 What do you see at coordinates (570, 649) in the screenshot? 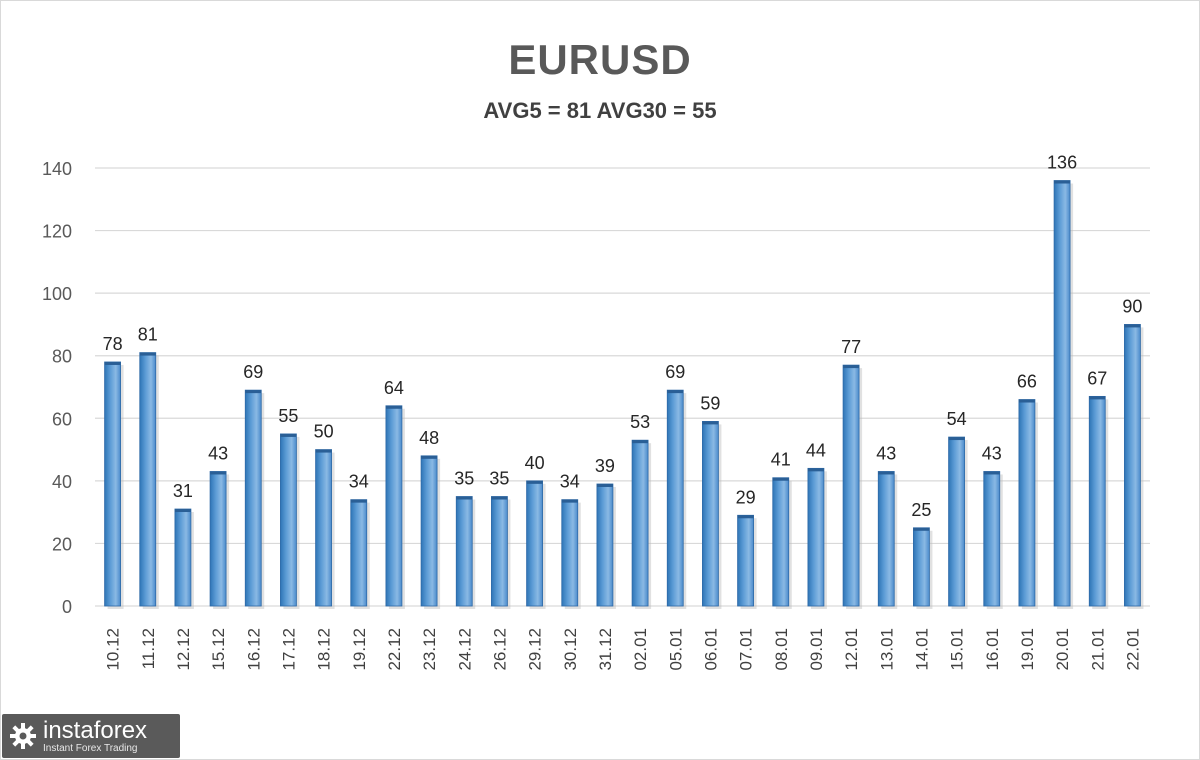
I see `x-tick-label: 30.12` at bounding box center [570, 649].